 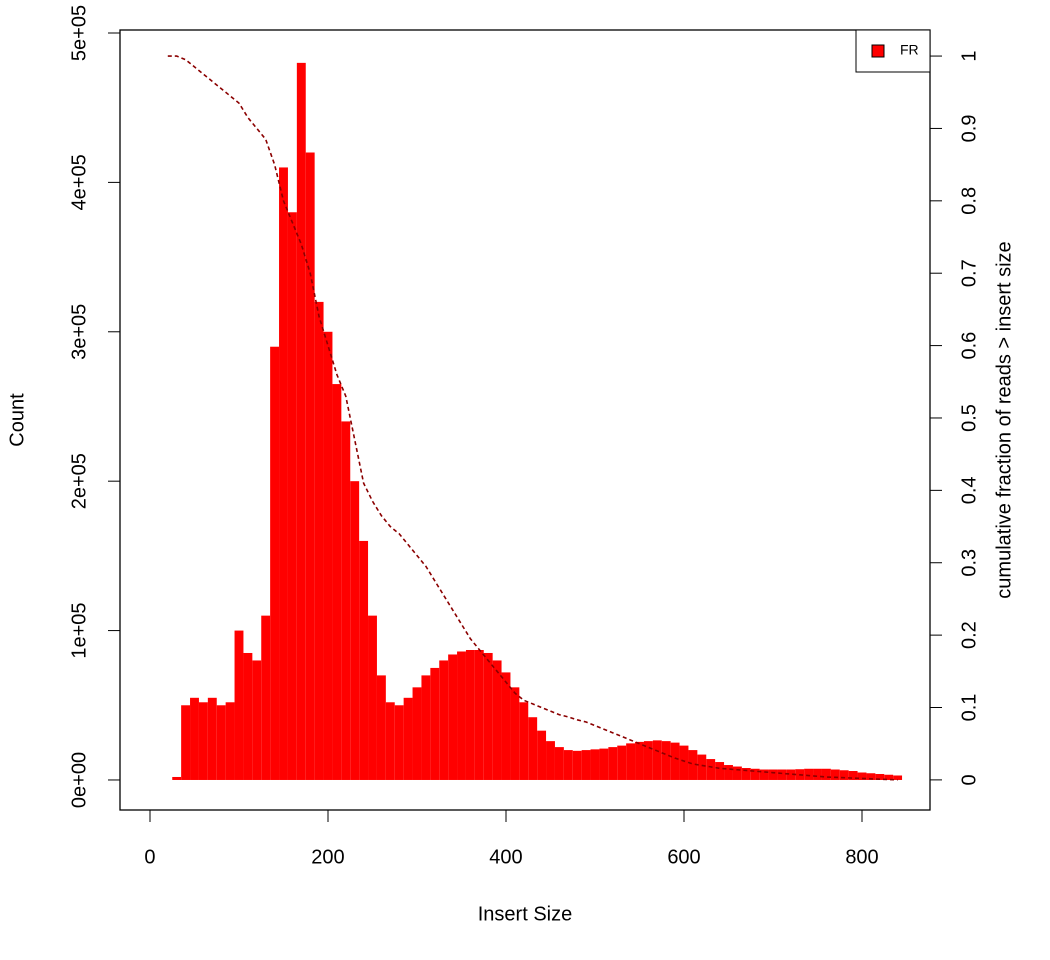 I want to click on y2-tick-label: 0.5, so click(x=969, y=418).